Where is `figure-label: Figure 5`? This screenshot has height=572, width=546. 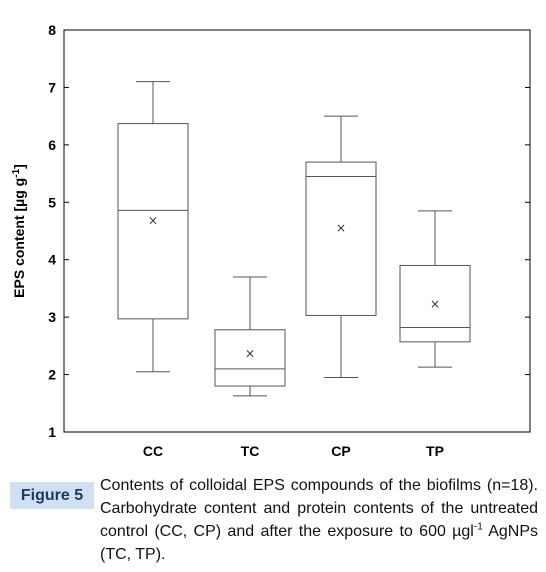
figure-label: Figure 5 is located at coordinates (52, 495).